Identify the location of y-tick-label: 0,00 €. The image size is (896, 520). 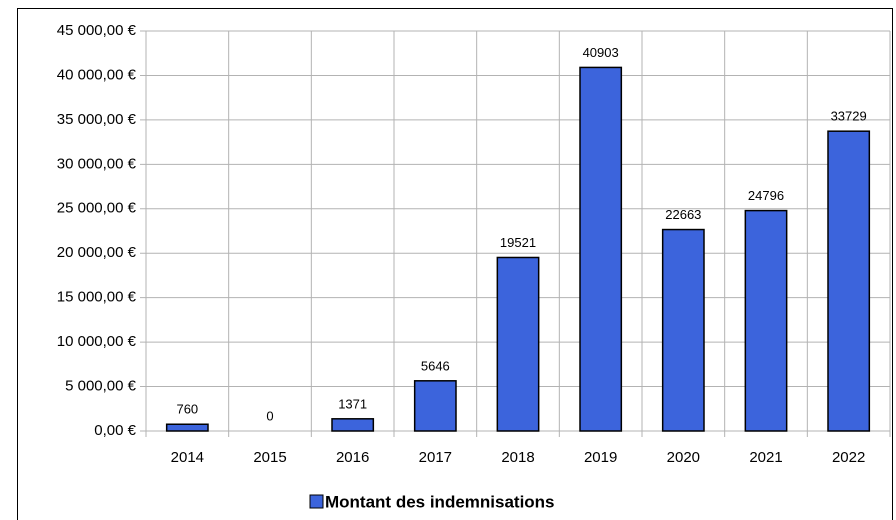
(115, 430).